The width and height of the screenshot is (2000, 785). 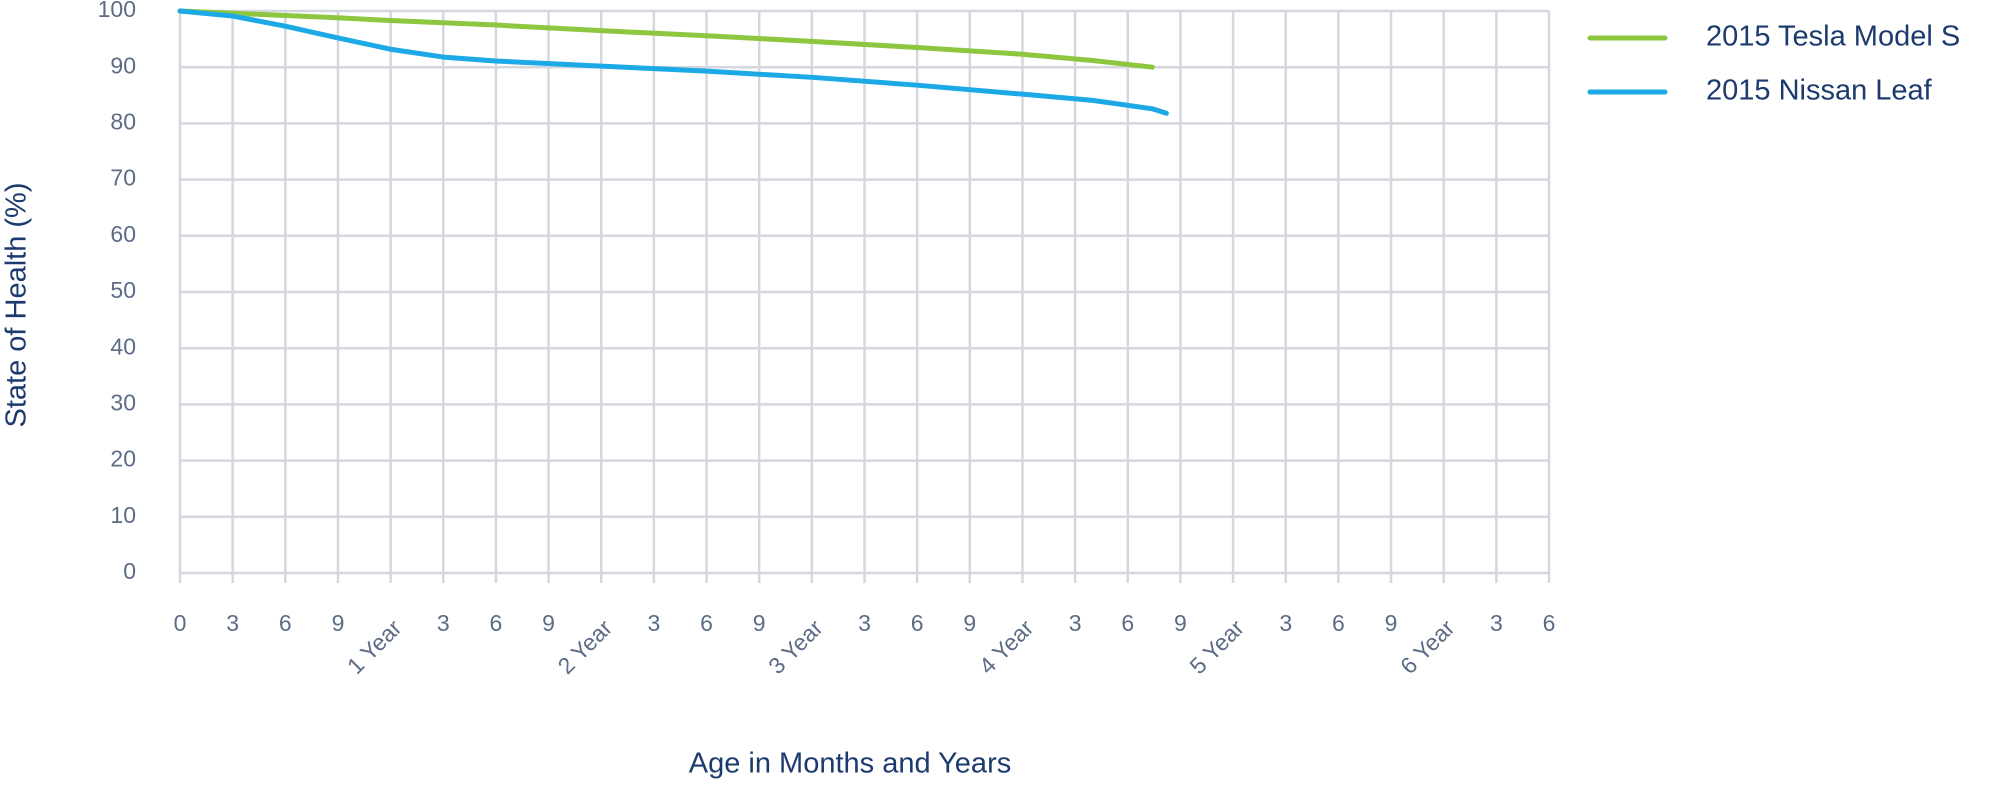 I want to click on x-tick-label: 4 Year, so click(x=1006, y=646).